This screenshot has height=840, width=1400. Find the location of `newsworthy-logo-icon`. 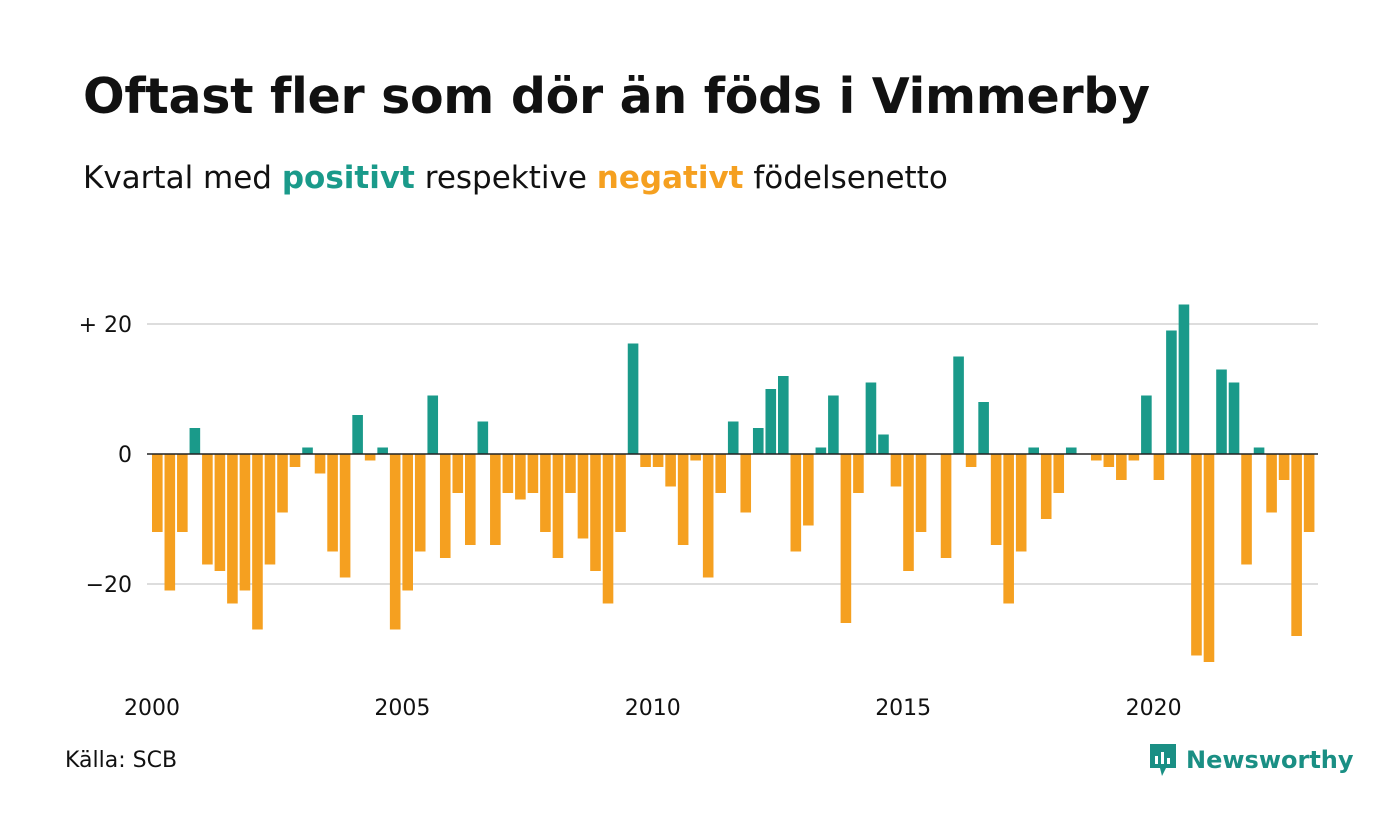

newsworthy-logo-icon is located at coordinates (1163, 760).